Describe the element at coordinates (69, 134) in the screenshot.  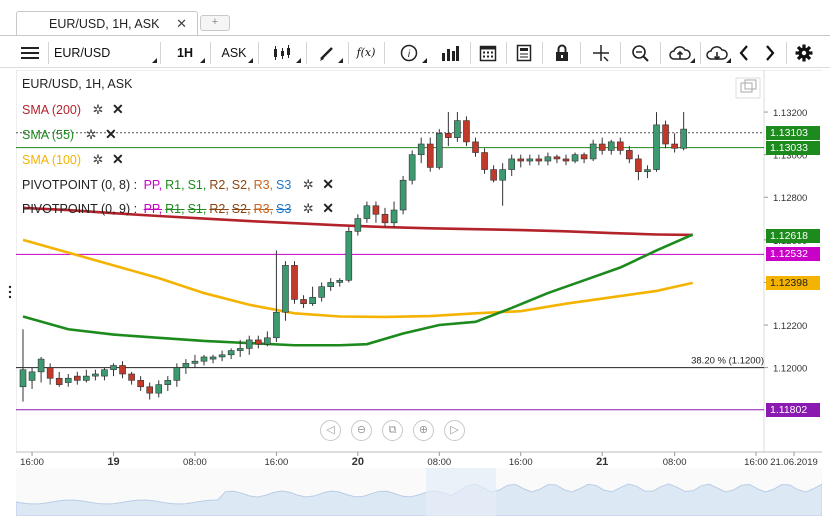
I see `legend-sma-55: SMA (55) ✲ ✕` at that location.